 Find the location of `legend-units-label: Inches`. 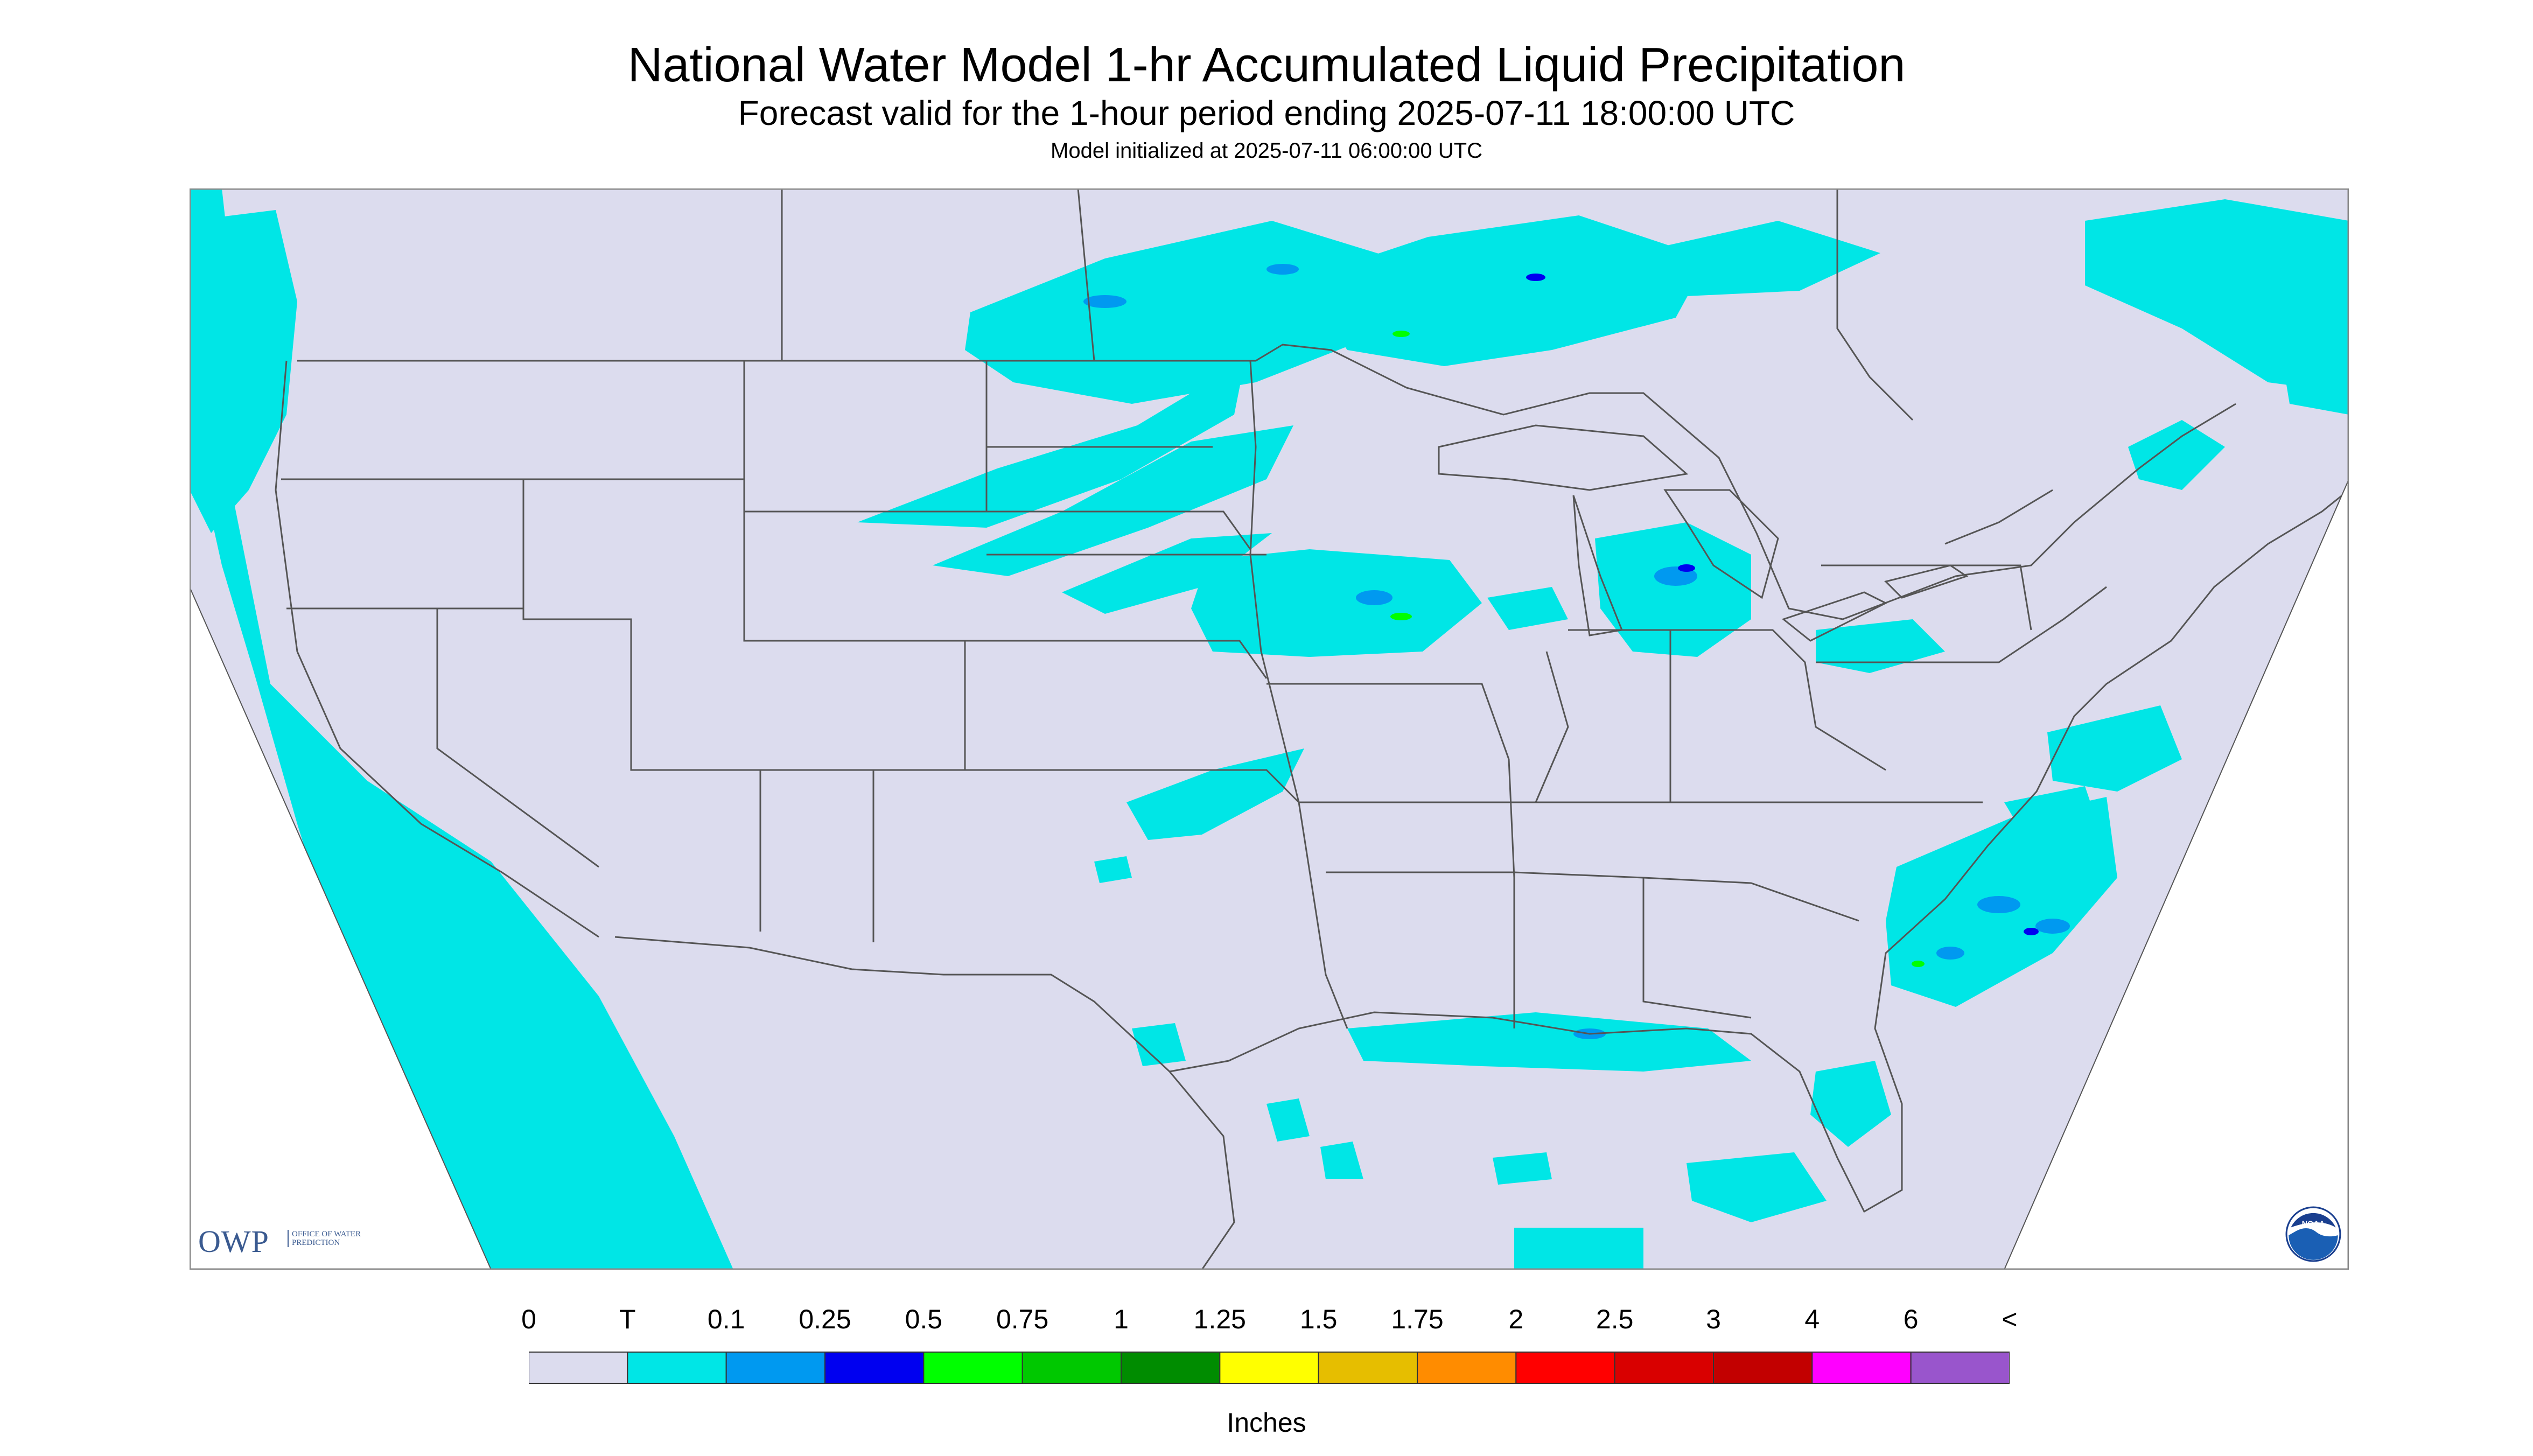

legend-units-label: Inches is located at coordinates (1266, 1423).